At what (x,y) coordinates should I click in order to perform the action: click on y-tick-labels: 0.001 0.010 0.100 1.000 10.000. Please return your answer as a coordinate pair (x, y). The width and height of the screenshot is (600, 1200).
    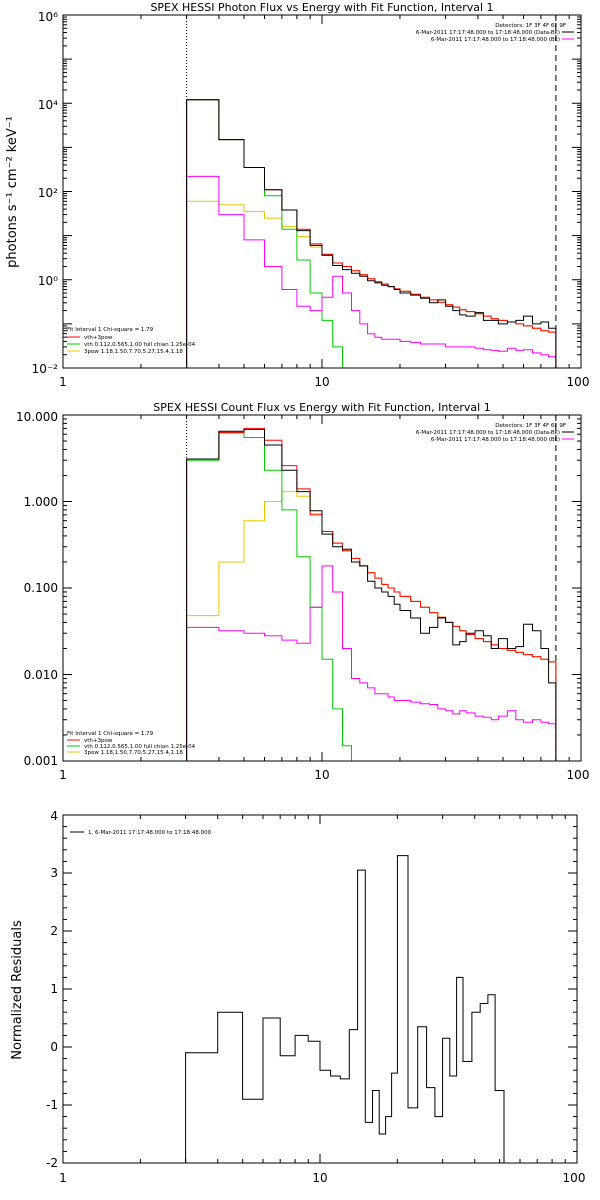
    Looking at the image, I should click on (37, 589).